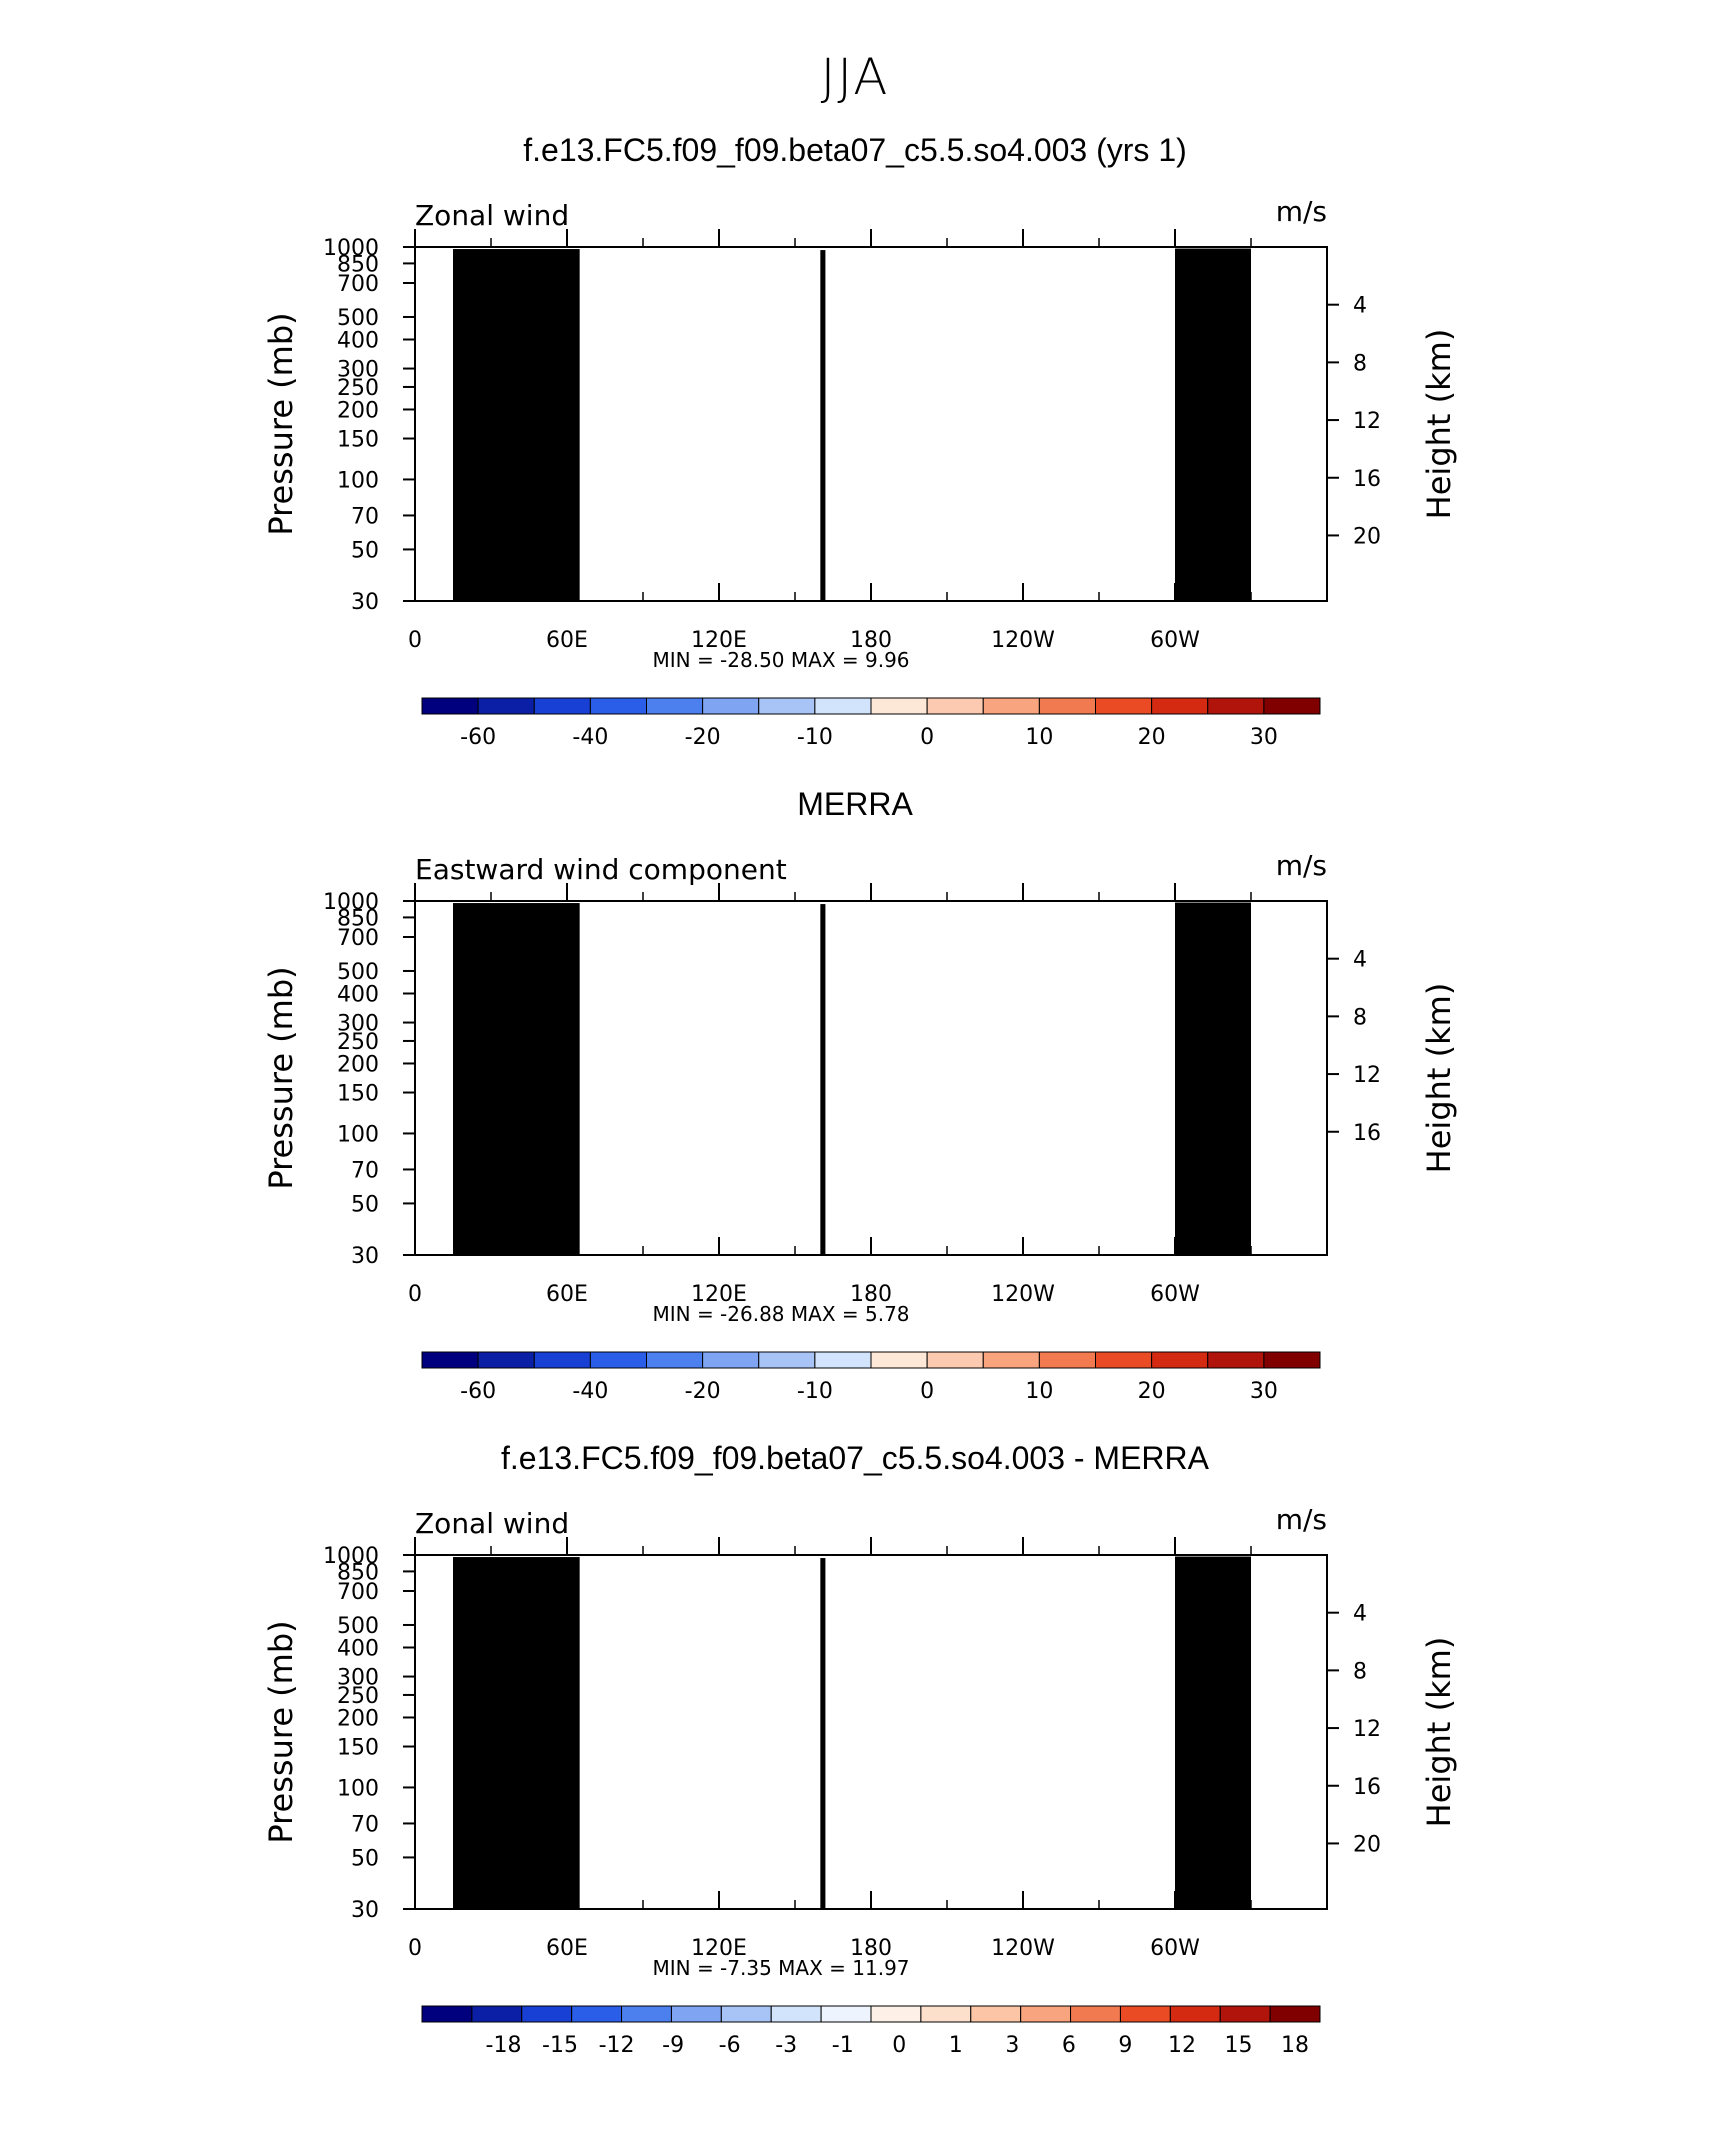 This screenshot has height=2148, width=1710. What do you see at coordinates (815, 737) in the screenshot?
I see `colorbar-label: -10` at bounding box center [815, 737].